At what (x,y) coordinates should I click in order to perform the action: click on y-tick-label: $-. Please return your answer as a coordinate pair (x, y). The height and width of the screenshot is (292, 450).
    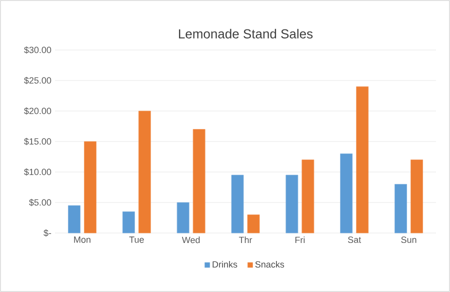
    Looking at the image, I should click on (48, 233).